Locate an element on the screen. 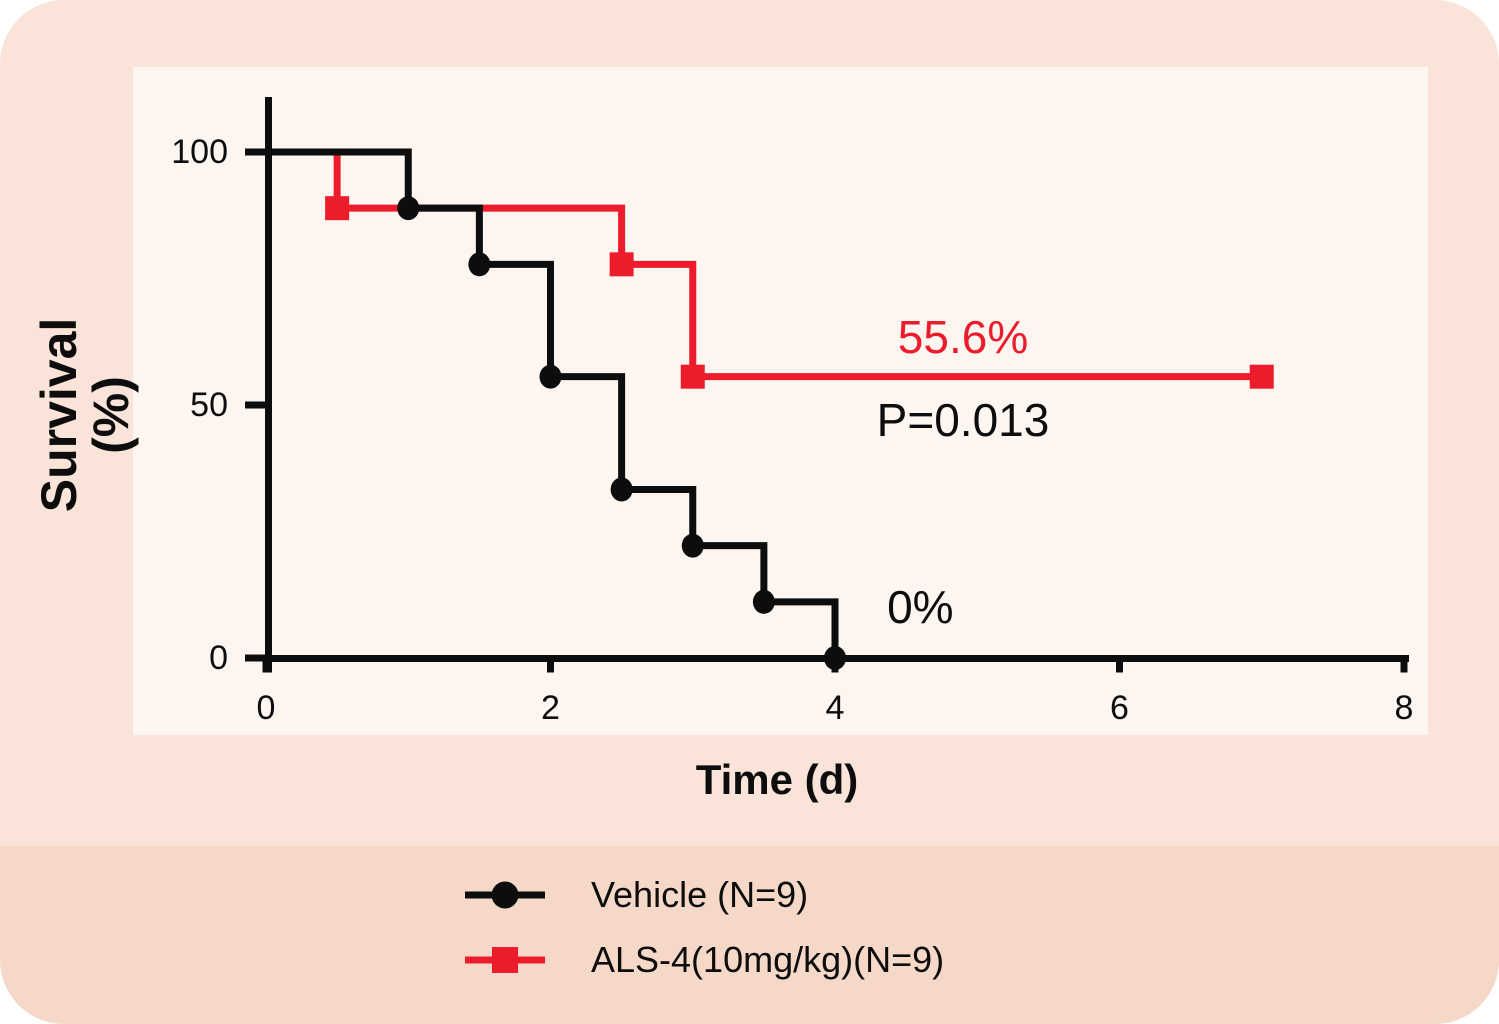 The height and width of the screenshot is (1024, 1499). y-tick-label: 0 is located at coordinates (218, 658).